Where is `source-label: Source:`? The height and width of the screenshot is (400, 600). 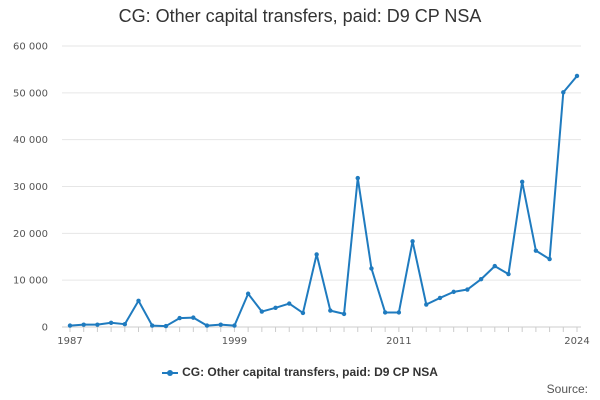 source-label: Source: is located at coordinates (567, 389).